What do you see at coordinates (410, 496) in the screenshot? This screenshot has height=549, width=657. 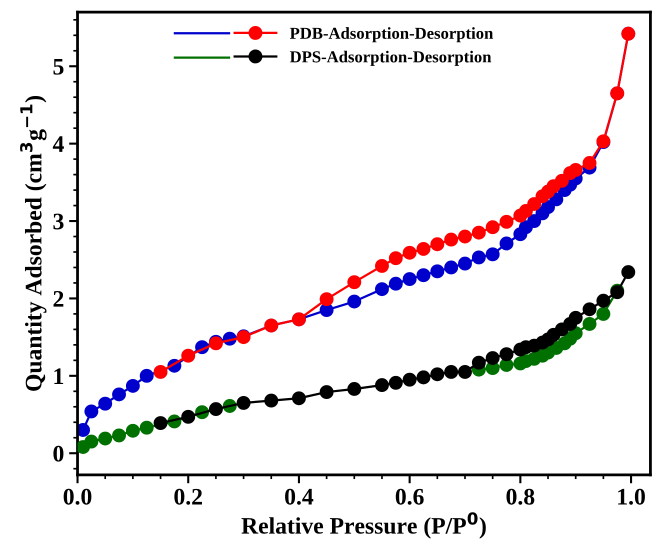 I see `x-tick-label: 0.6` at bounding box center [410, 496].